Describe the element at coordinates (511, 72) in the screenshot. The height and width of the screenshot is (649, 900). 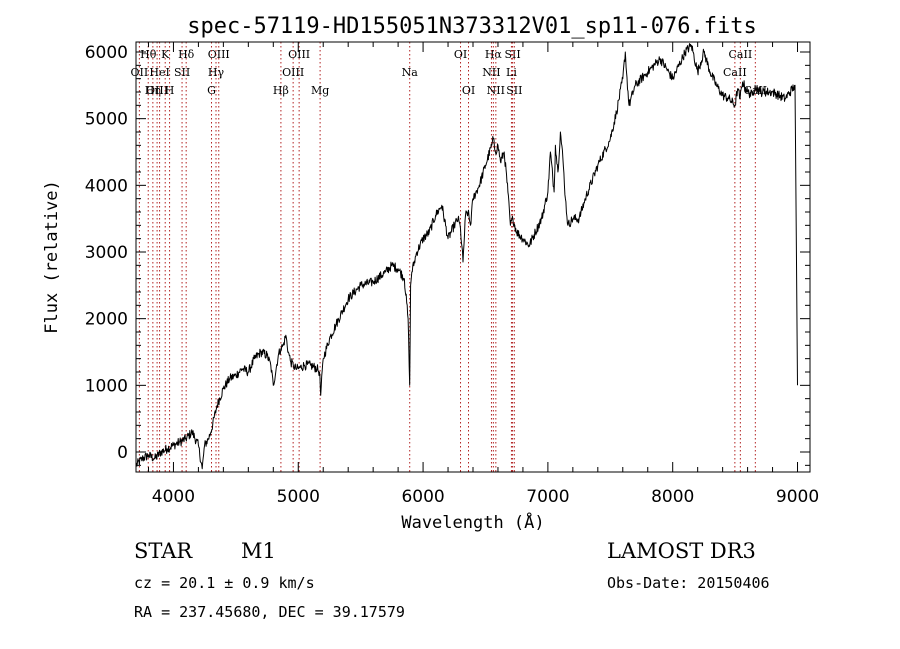
I see `line-marker-label-23: Li` at that location.